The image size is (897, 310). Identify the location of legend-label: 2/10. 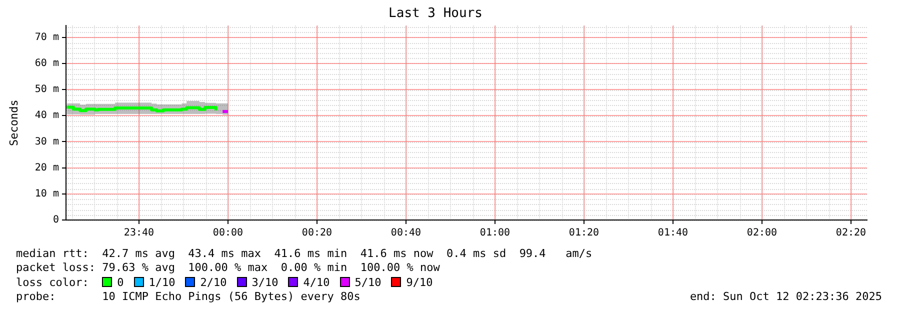
(213, 282).